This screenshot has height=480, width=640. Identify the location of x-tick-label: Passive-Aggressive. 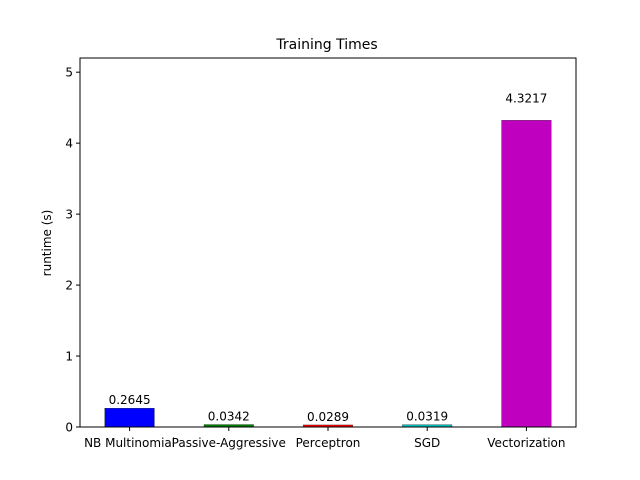
(229, 443).